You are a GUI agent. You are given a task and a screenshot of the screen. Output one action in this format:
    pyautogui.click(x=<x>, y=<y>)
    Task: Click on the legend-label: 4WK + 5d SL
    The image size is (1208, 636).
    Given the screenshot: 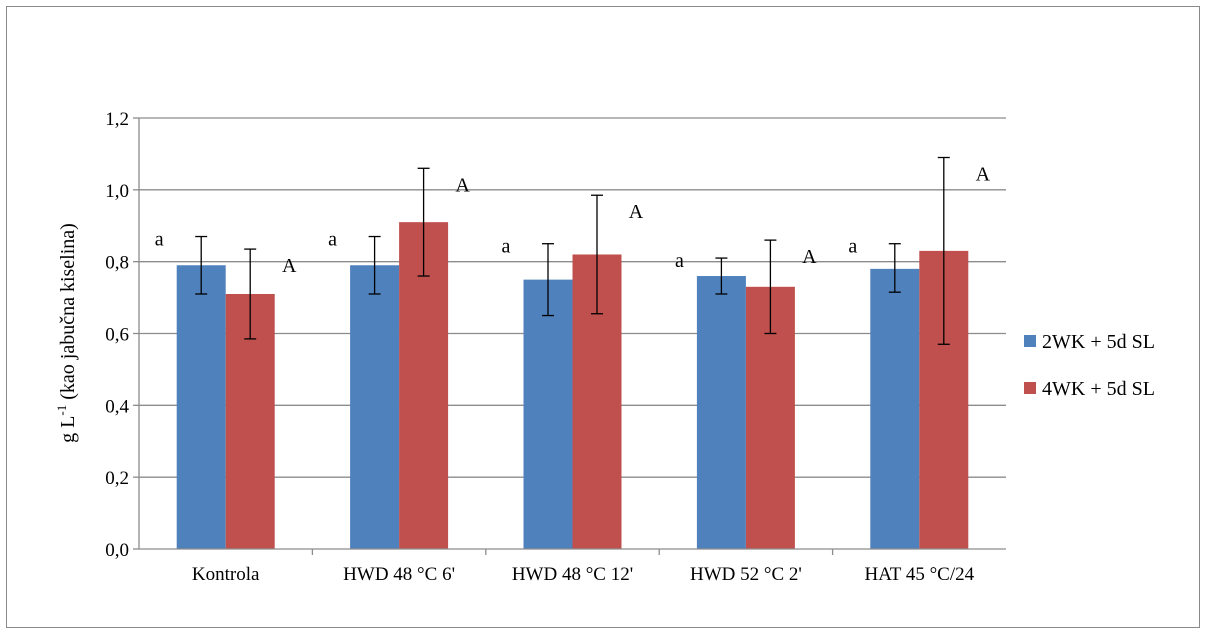 What is the action you would take?
    pyautogui.click(x=1098, y=389)
    